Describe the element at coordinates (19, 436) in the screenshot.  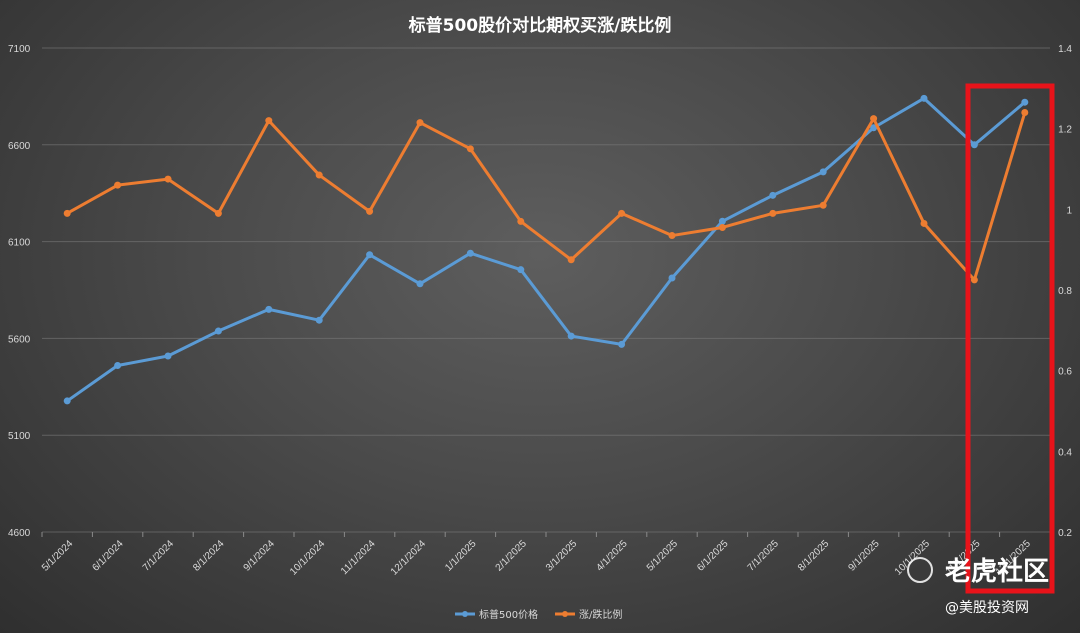
I see `left-tick-label: 5100` at that location.